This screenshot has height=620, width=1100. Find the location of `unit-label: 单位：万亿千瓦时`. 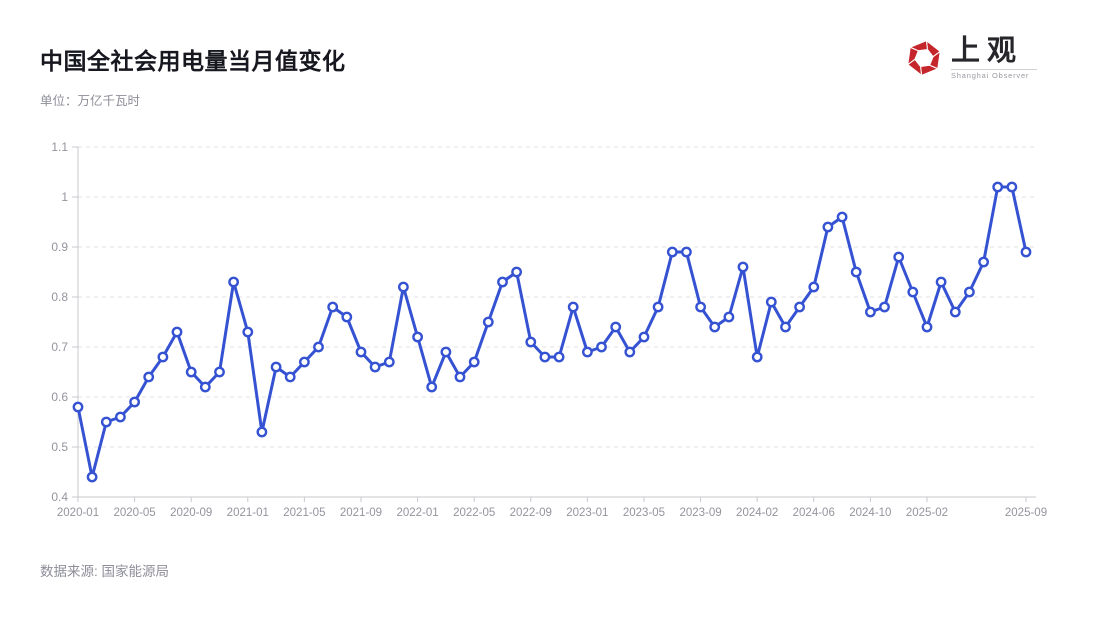

unit-label: 单位：万亿千瓦时 is located at coordinates (90, 101).